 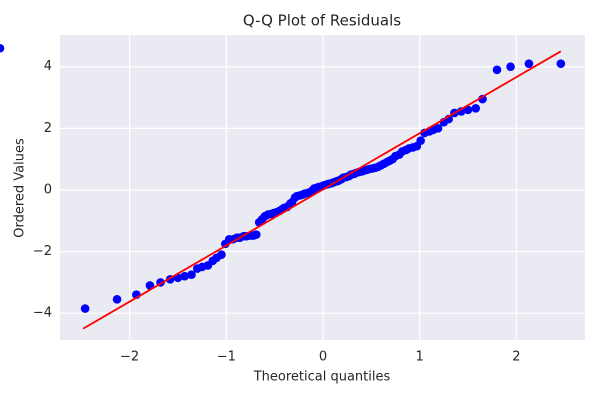 I want to click on x-tick-label: −1, so click(x=226, y=357).